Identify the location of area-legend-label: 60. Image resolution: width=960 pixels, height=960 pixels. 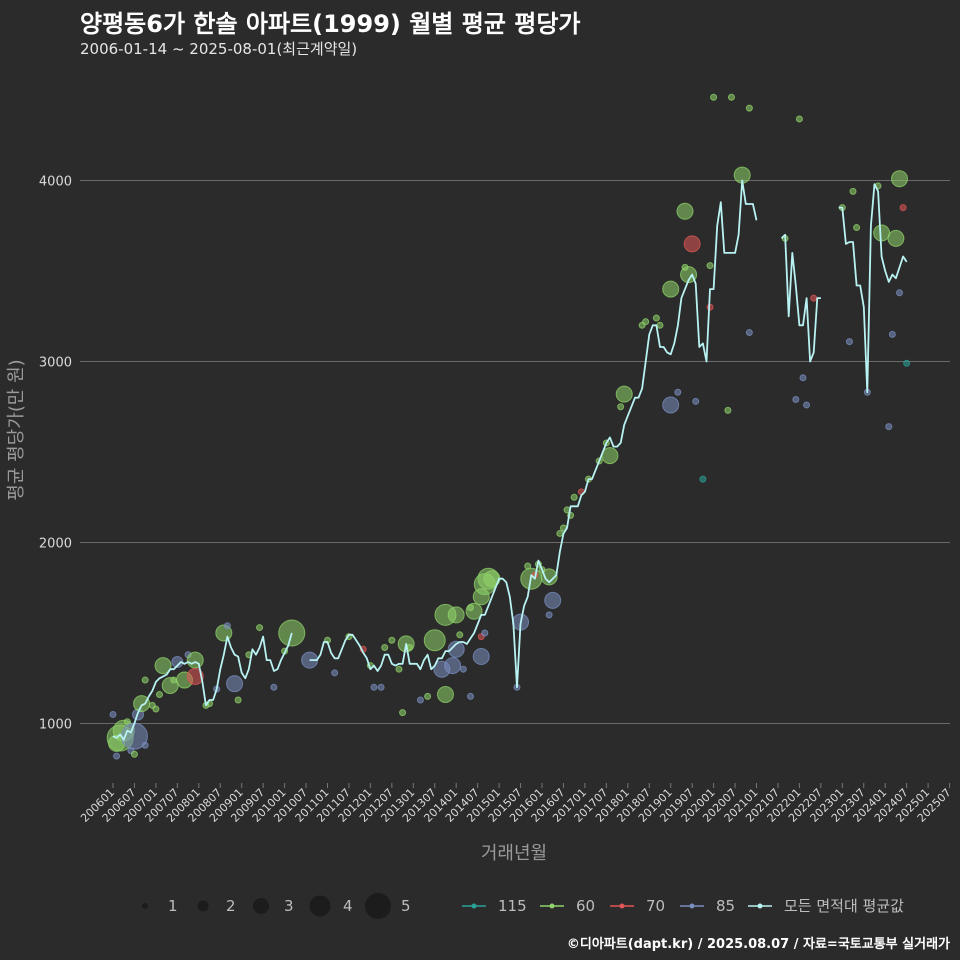
(585, 906).